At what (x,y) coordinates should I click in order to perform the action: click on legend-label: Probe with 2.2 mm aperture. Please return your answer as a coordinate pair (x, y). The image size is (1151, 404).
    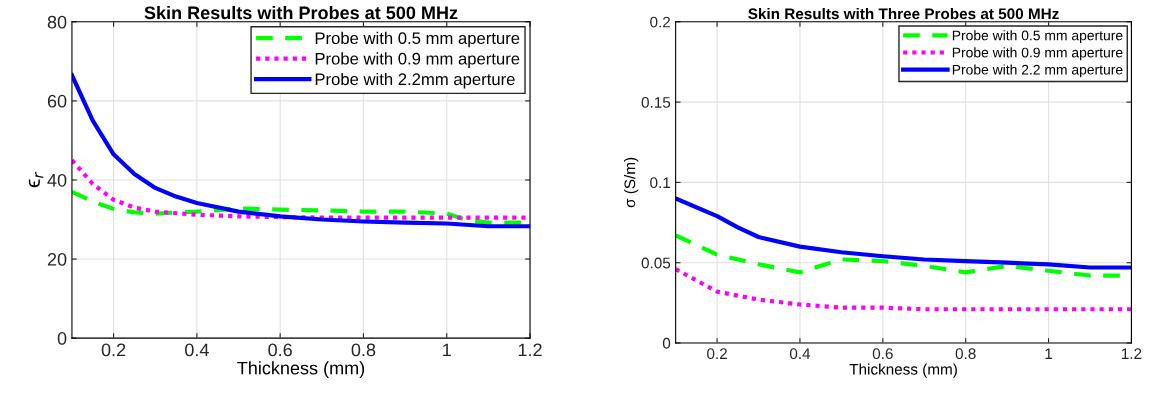
    Looking at the image, I should click on (1037, 71).